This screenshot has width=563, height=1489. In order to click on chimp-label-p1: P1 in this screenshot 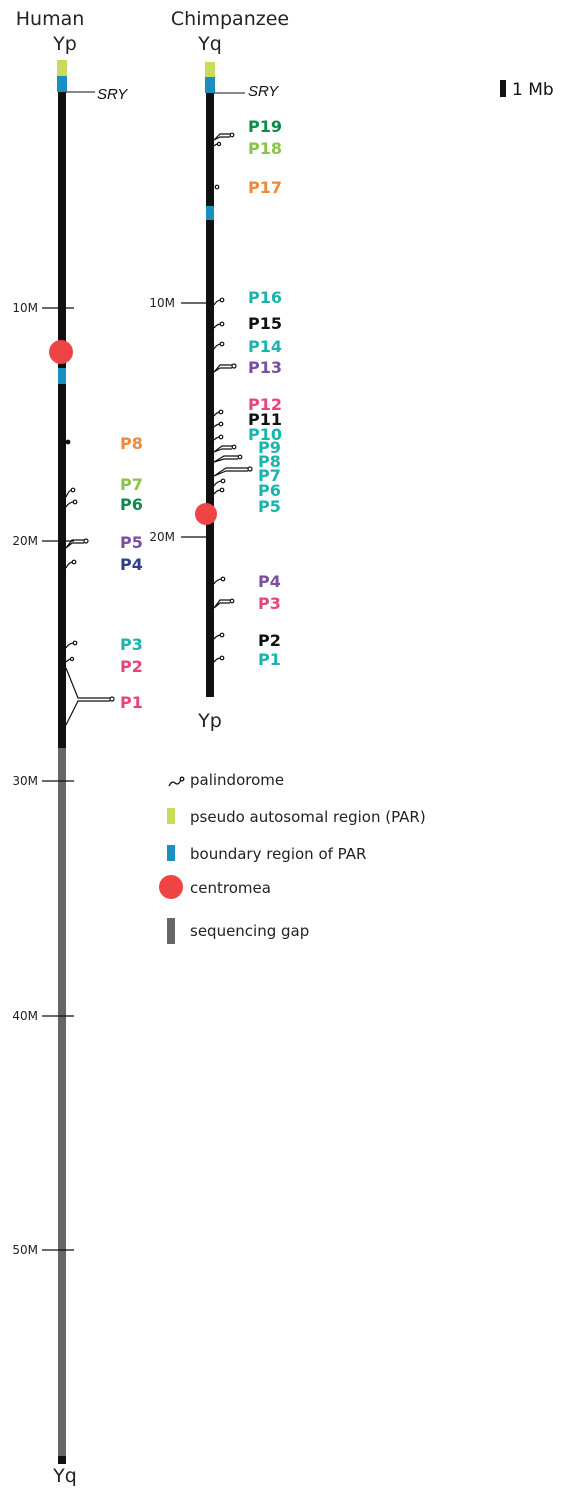, I will do `click(269, 659)`.